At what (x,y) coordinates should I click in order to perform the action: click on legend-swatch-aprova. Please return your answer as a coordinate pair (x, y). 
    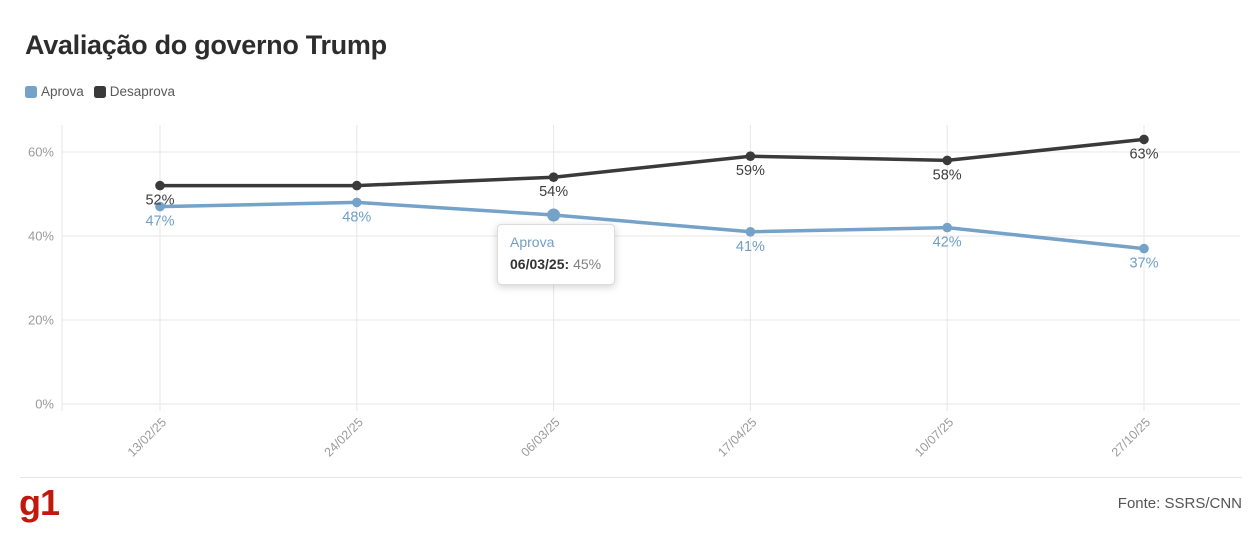
    Looking at the image, I should click on (31, 91).